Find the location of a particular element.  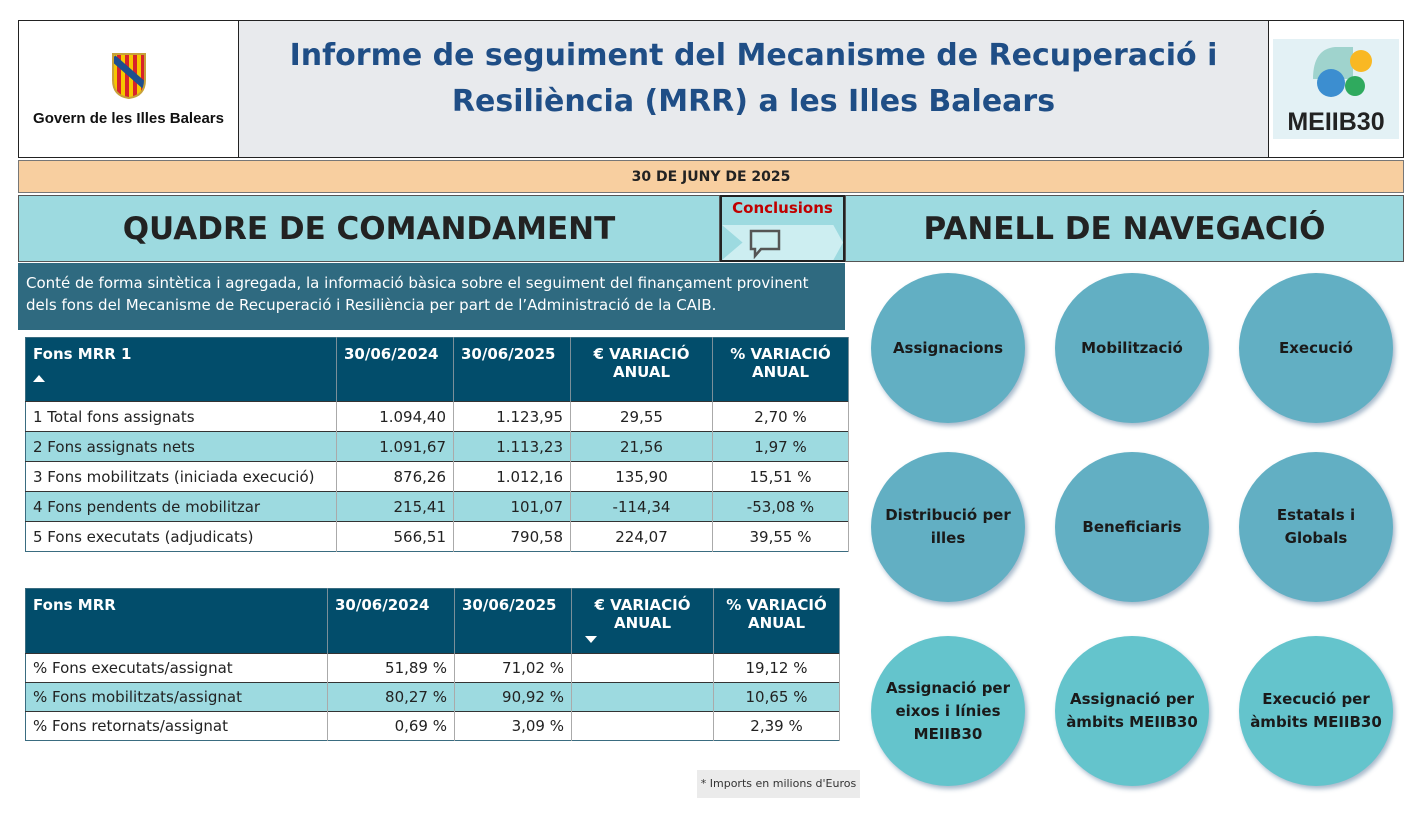

report-date: 30 DE JUNY DE 2025 is located at coordinates (711, 176).